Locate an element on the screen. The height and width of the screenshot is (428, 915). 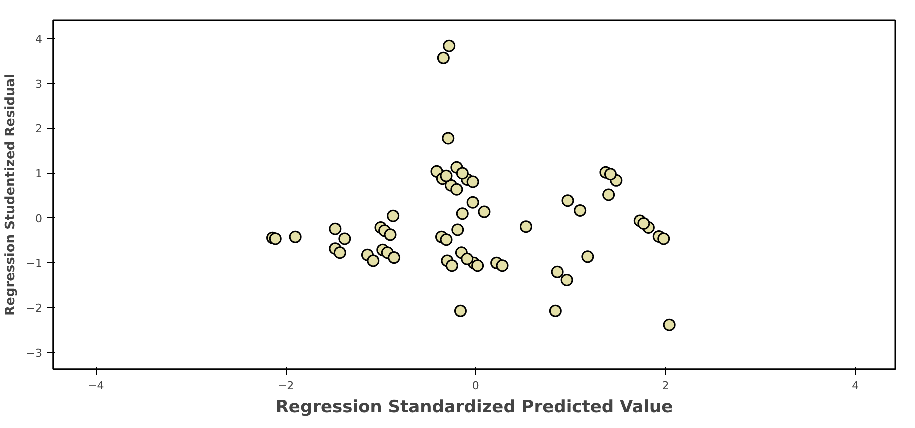
x-tick-label: 4 is located at coordinates (856, 386).